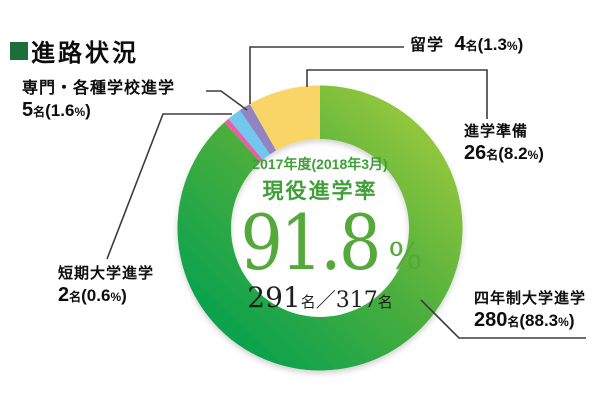 The width and height of the screenshot is (600, 400). I want to click on donut-segment-留学, so click(258, 129).